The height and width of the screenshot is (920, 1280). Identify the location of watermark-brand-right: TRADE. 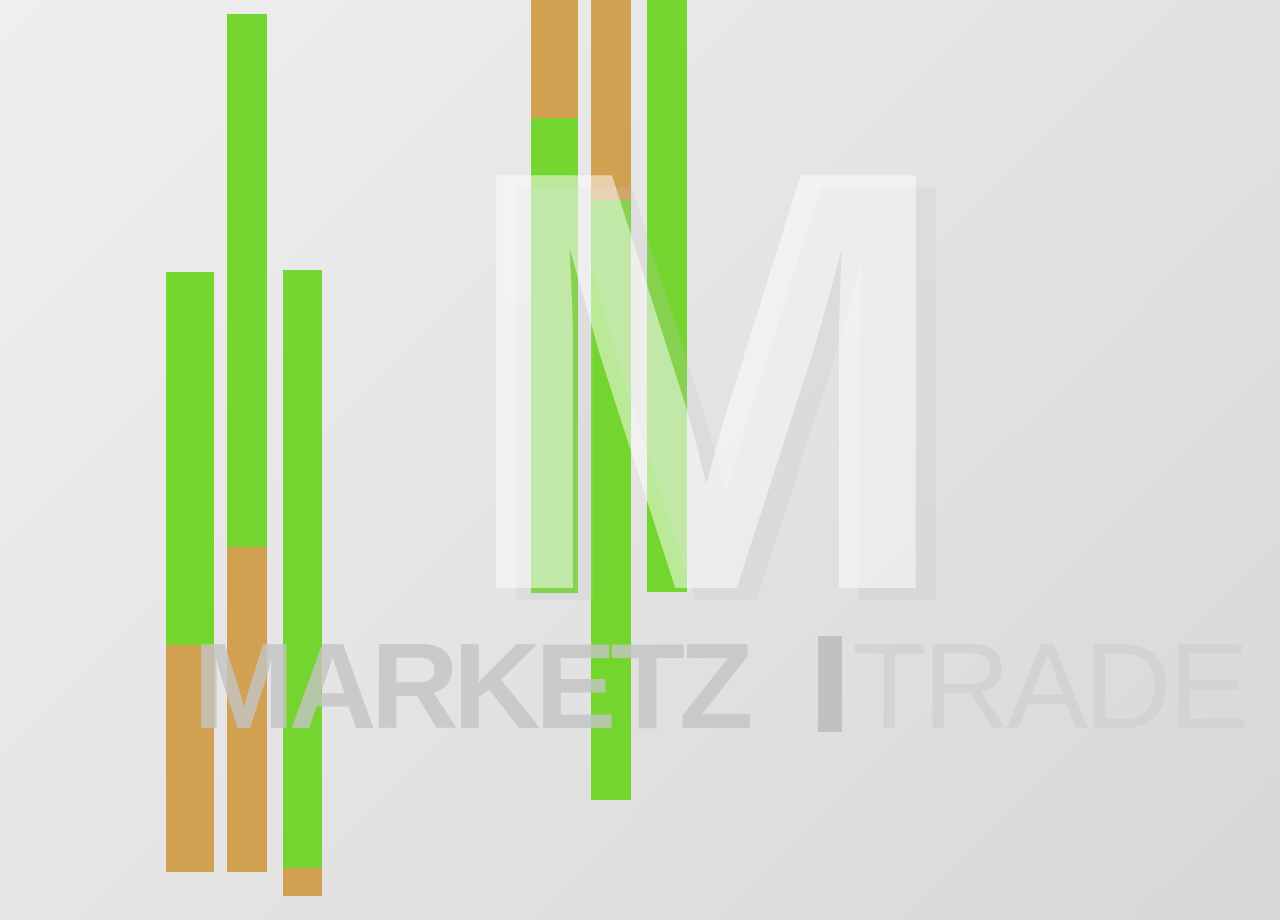
(1048, 686).